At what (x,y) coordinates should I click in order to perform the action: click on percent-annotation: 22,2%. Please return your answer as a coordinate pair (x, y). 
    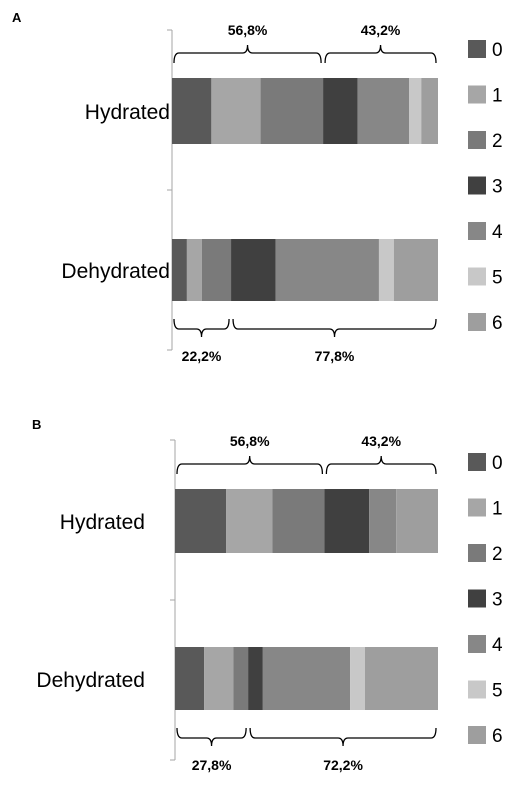
    Looking at the image, I should click on (202, 356).